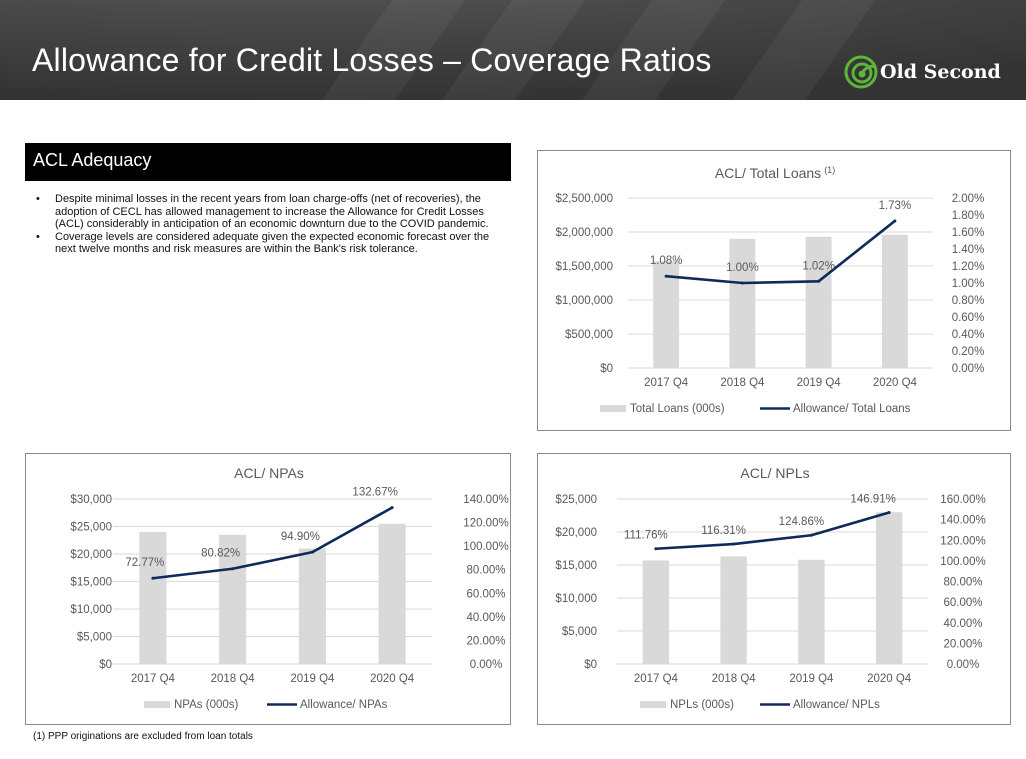  Describe the element at coordinates (723, 531) in the screenshot. I see `data-label: 116.31%` at that location.